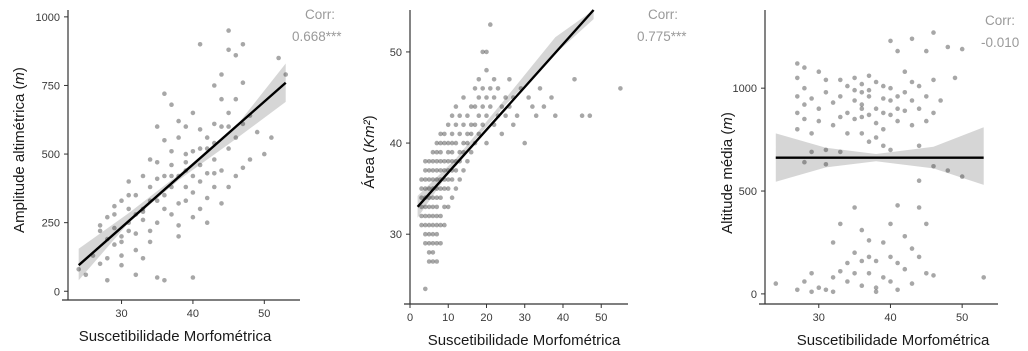 The width and height of the screenshot is (1028, 351). I want to click on corr-value: -0.010, so click(1000, 42).